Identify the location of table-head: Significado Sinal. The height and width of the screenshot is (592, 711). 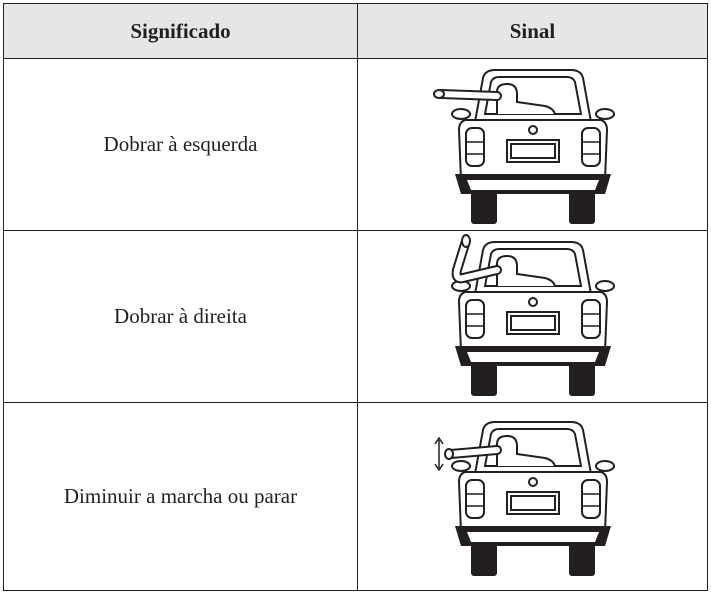
(355, 31).